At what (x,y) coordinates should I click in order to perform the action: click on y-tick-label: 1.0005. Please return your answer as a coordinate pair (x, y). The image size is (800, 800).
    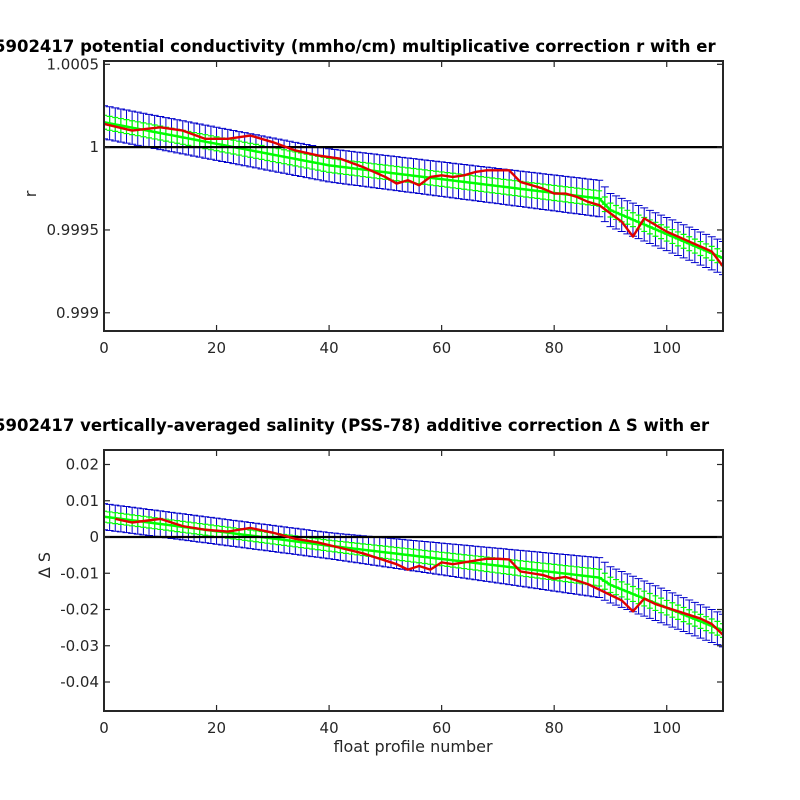
    Looking at the image, I should click on (73, 64).